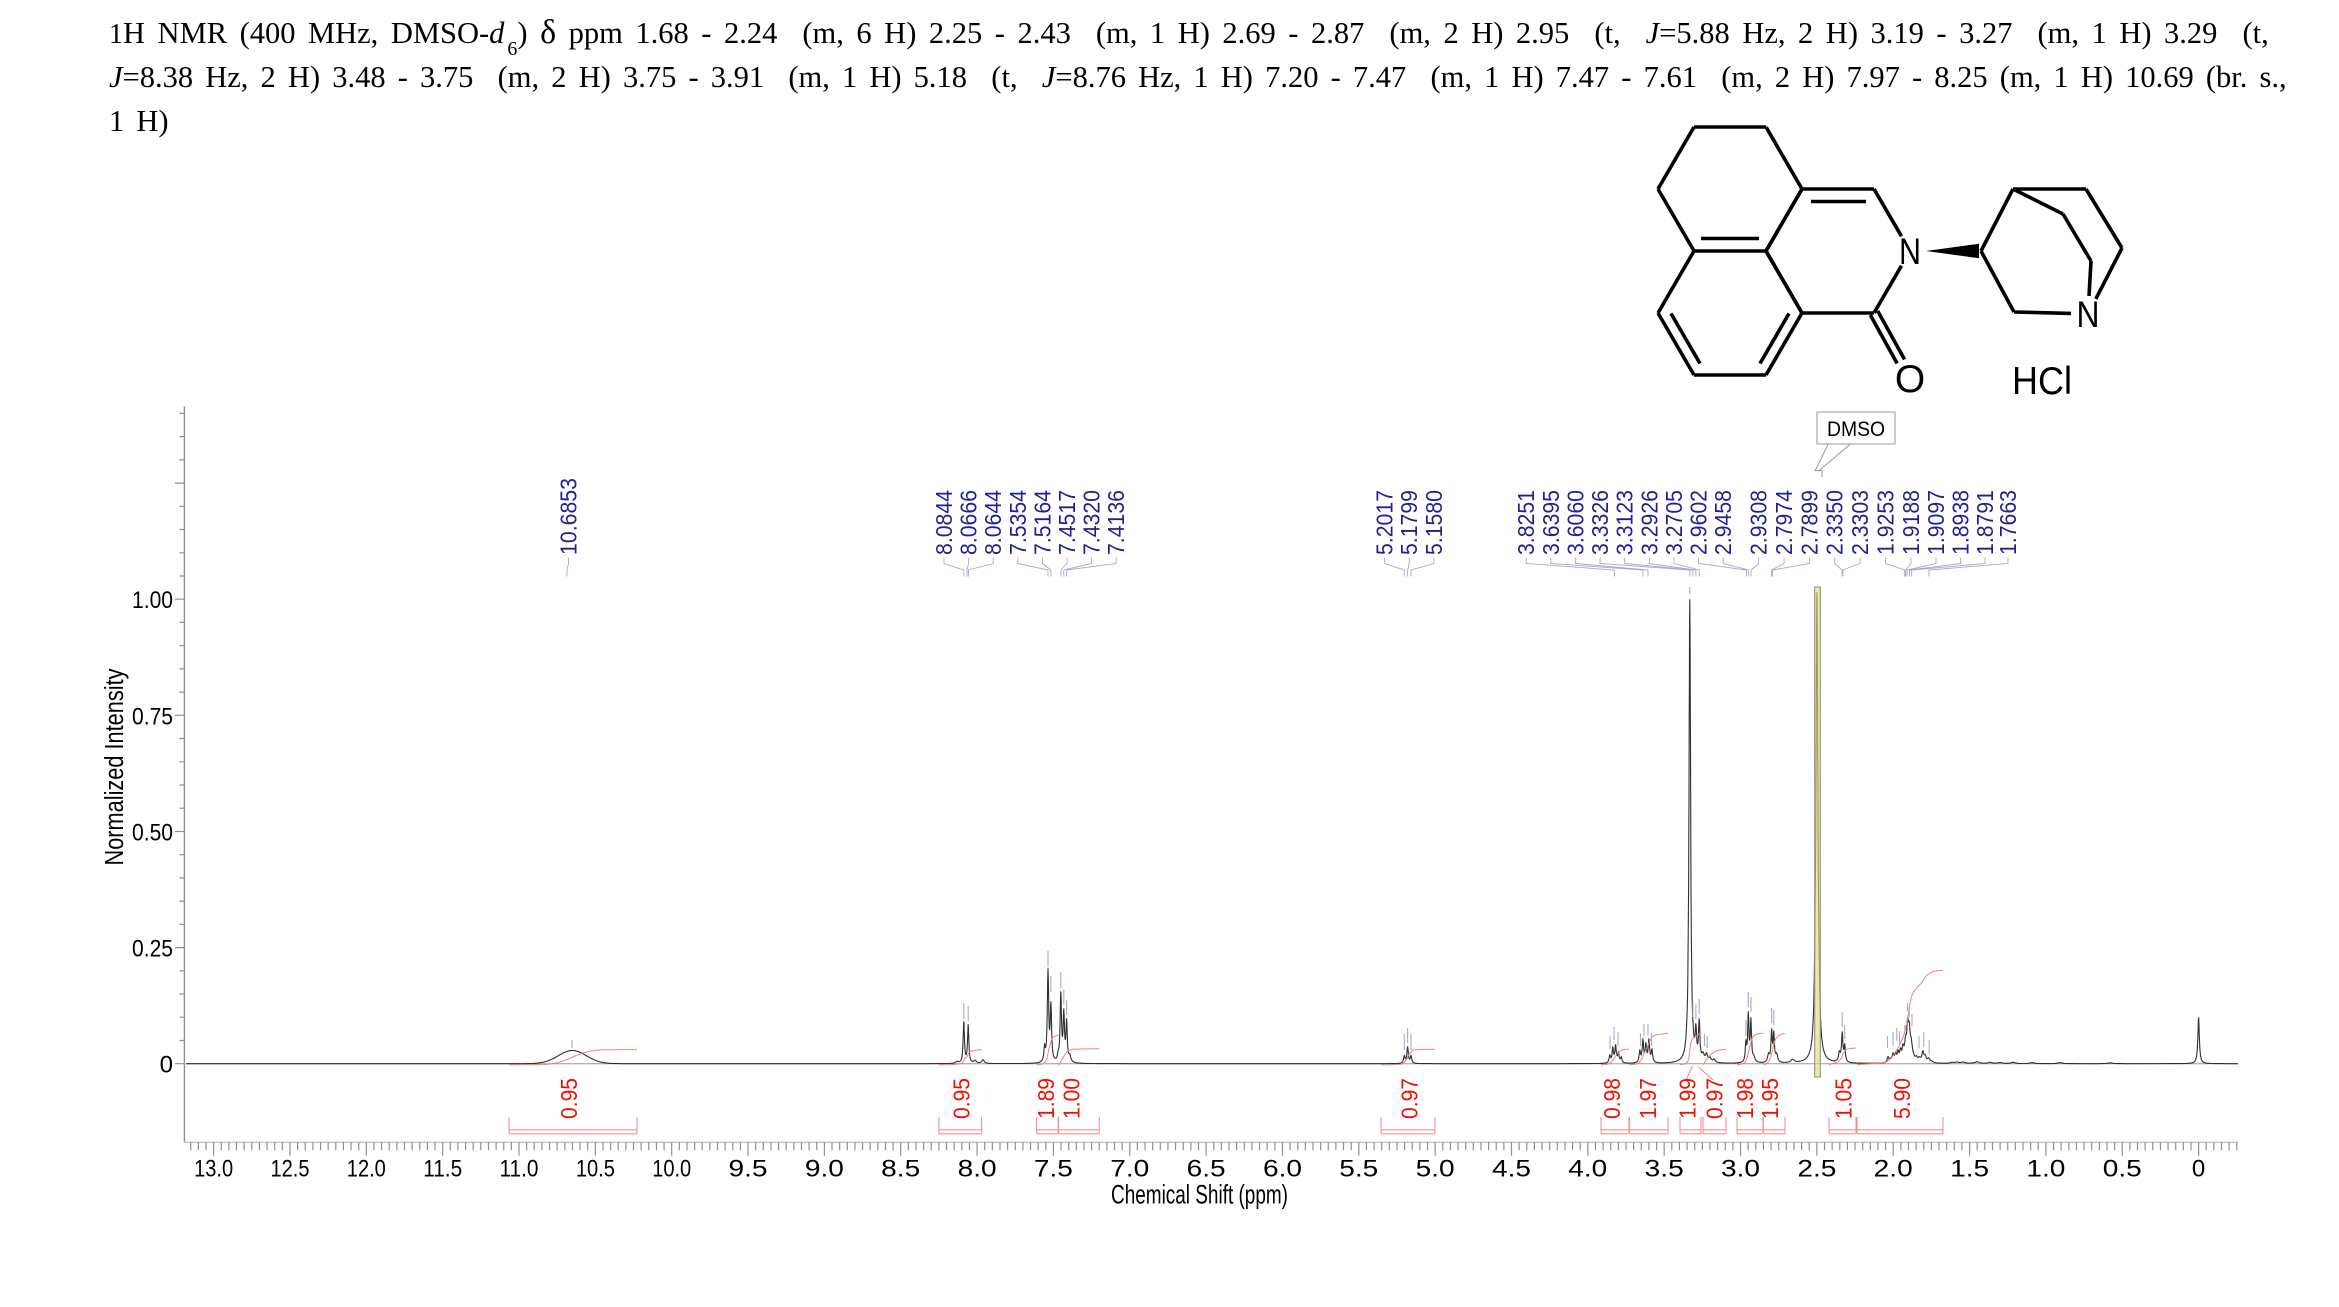 The image size is (2339, 1307). I want to click on svg-text: DMSO, so click(1856, 429).